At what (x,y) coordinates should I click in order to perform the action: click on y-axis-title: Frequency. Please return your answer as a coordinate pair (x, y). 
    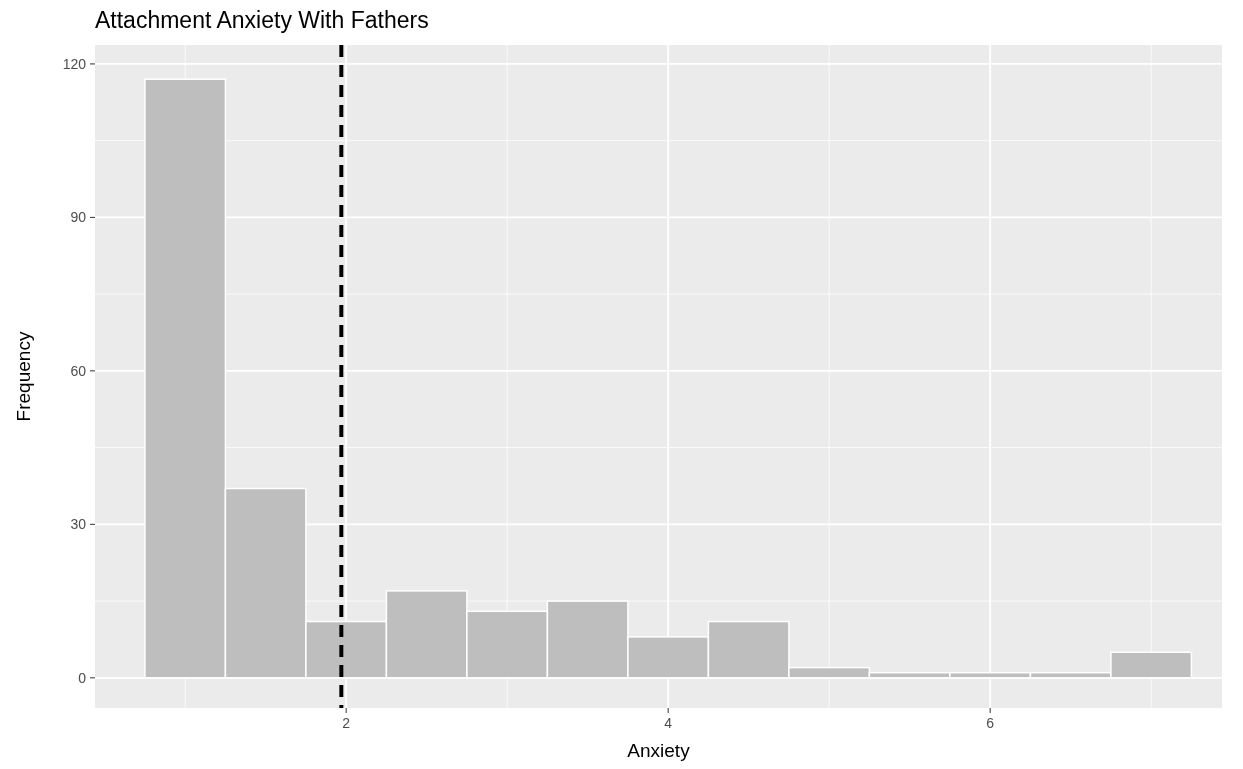
    Looking at the image, I should click on (23, 376).